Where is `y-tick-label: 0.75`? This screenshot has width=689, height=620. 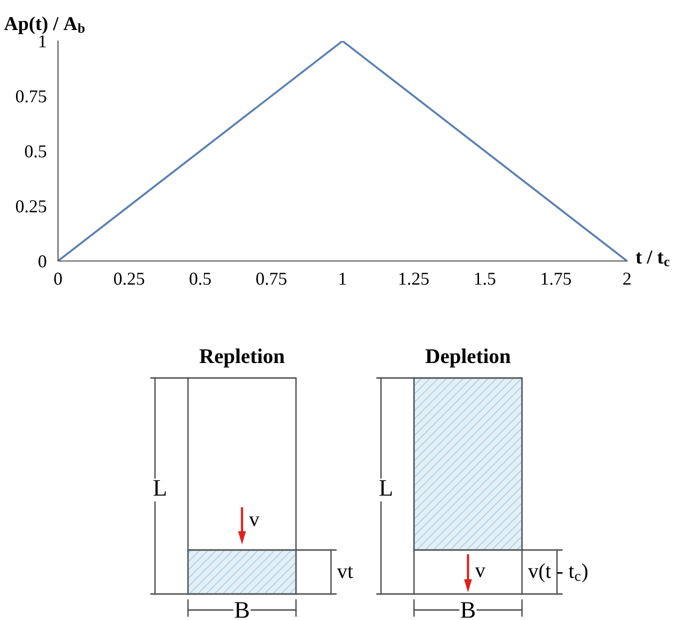
y-tick-label: 0.75 is located at coordinates (31, 96).